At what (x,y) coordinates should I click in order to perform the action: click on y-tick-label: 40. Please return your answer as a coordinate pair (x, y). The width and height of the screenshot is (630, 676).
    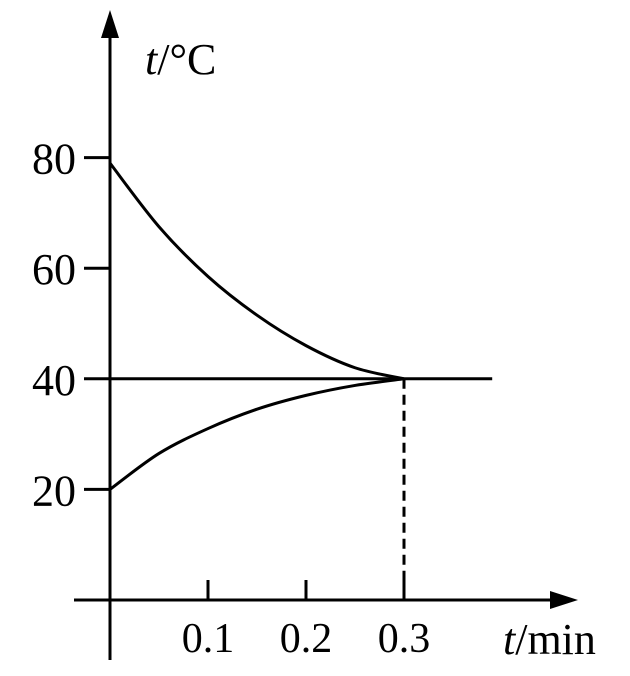
    Looking at the image, I should click on (54, 380).